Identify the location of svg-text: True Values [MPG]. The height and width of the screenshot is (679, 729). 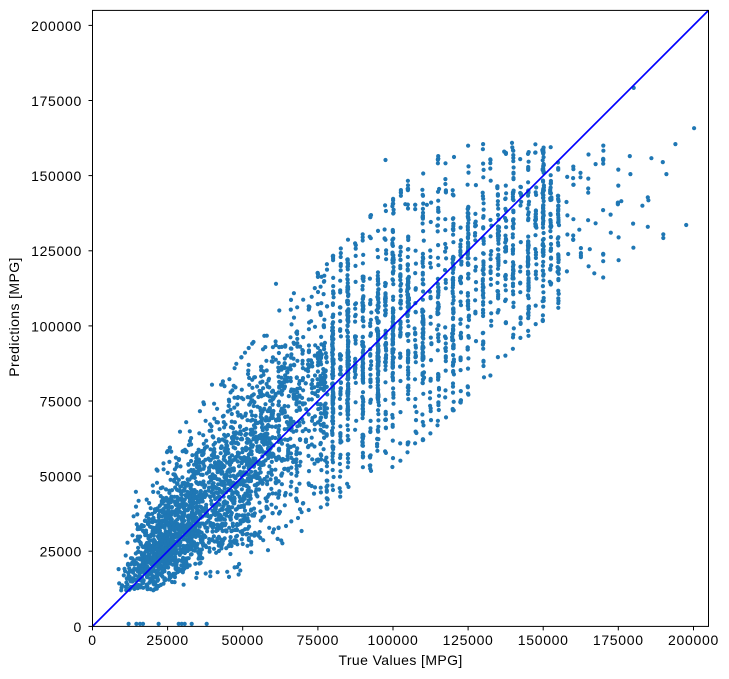
(400, 660).